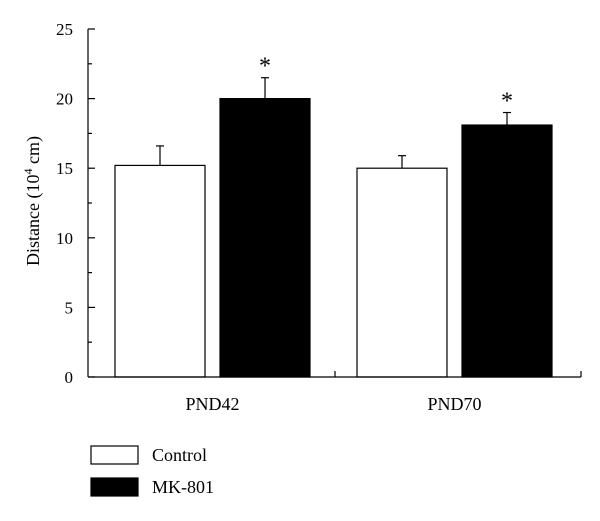 This screenshot has width=600, height=521. What do you see at coordinates (212, 404) in the screenshot?
I see `x-category-label: PND42` at bounding box center [212, 404].